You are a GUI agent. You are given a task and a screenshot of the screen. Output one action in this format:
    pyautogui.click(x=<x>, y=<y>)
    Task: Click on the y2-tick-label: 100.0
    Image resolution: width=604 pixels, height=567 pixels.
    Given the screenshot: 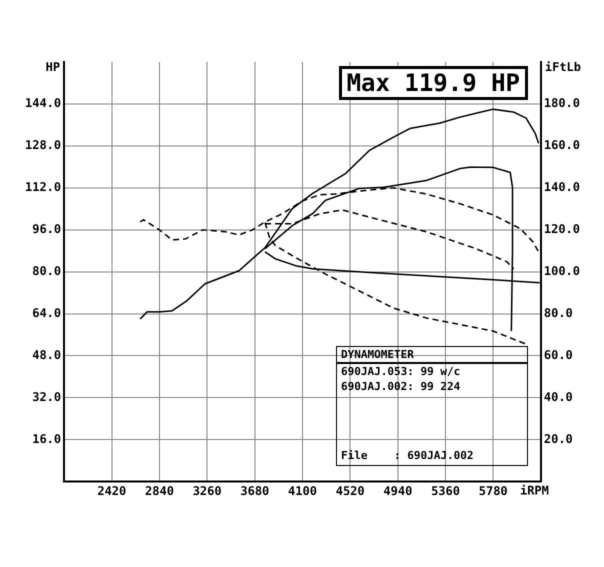 What is the action you would take?
    pyautogui.click(x=562, y=271)
    